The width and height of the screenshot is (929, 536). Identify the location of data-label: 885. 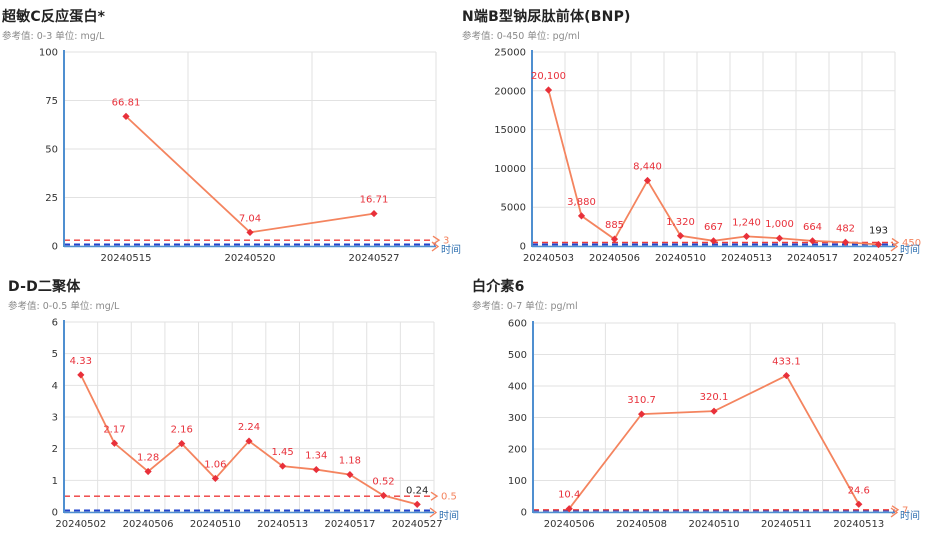
(614, 225).